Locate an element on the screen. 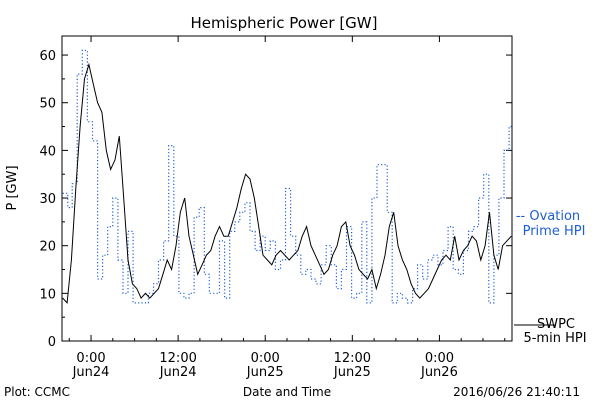  footer-timestamp: 2016/06/26 21:40:11 is located at coordinates (516, 392).